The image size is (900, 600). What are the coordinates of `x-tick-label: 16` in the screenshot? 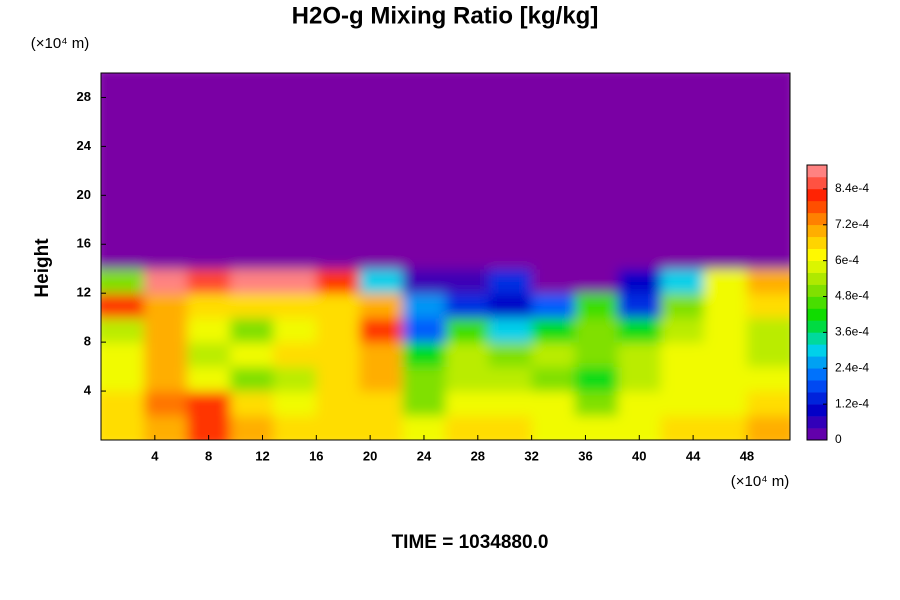 It's located at (316, 455).